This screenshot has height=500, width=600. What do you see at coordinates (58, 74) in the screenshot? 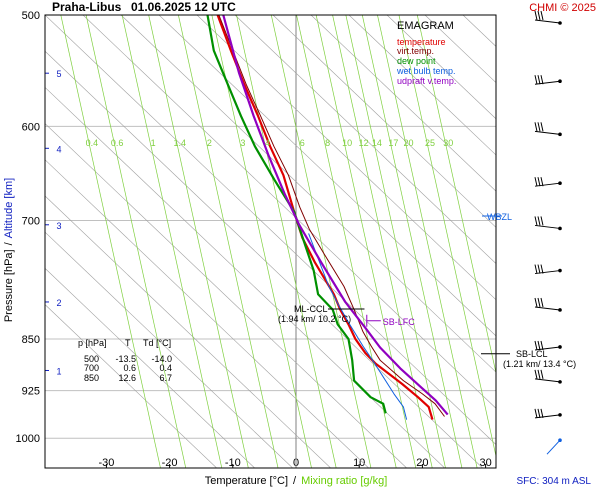
I see `altitude-tick-label: 5` at bounding box center [58, 74].